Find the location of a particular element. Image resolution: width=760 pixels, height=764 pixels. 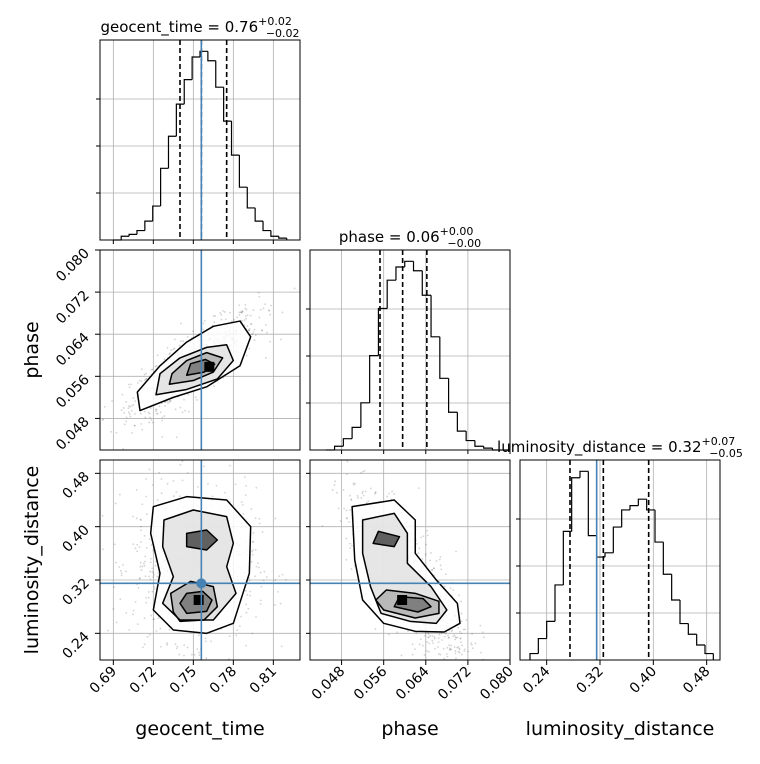

contour-line is located at coordinates (407, 604).